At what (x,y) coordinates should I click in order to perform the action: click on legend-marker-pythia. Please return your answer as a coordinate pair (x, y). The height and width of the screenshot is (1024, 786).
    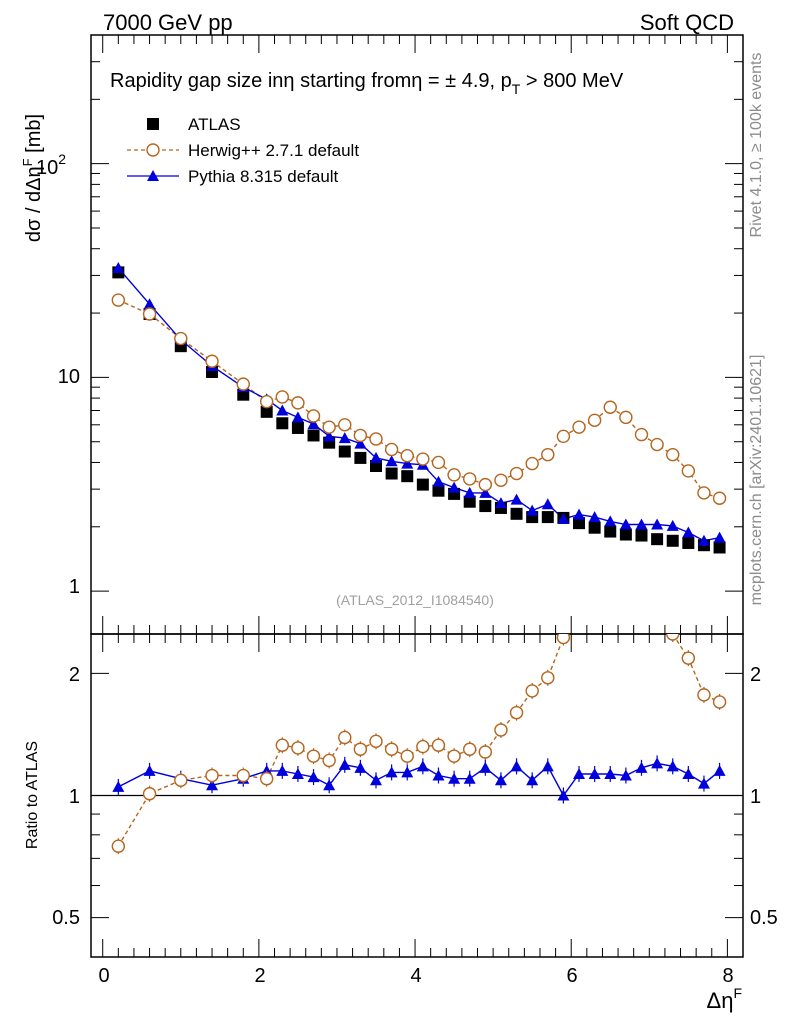
    Looking at the image, I should click on (153, 175).